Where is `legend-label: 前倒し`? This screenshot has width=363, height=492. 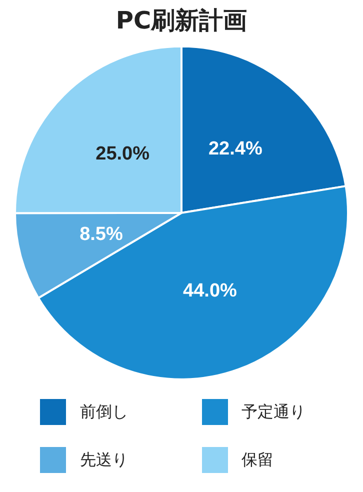
legend-label: 前倒し is located at coordinates (104, 412).